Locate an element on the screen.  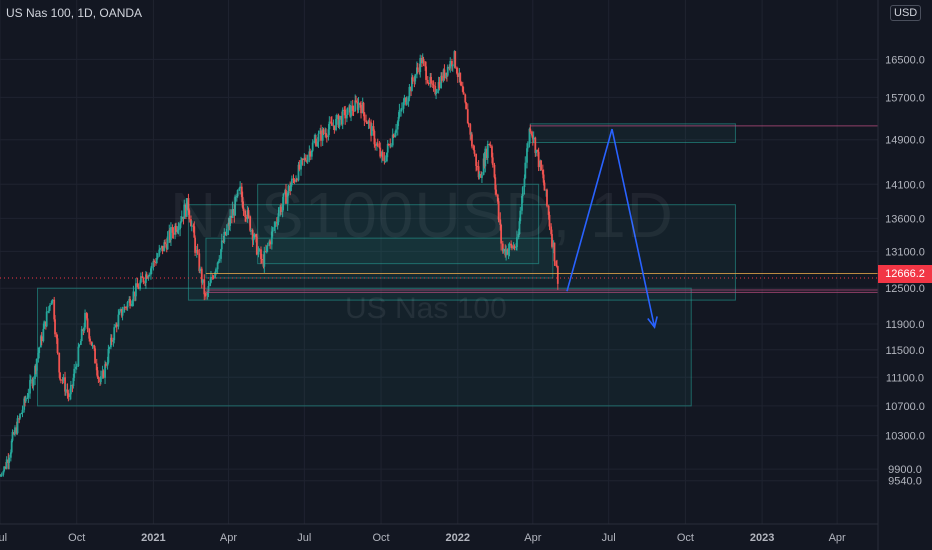
currency-button: USD is located at coordinates (906, 13).